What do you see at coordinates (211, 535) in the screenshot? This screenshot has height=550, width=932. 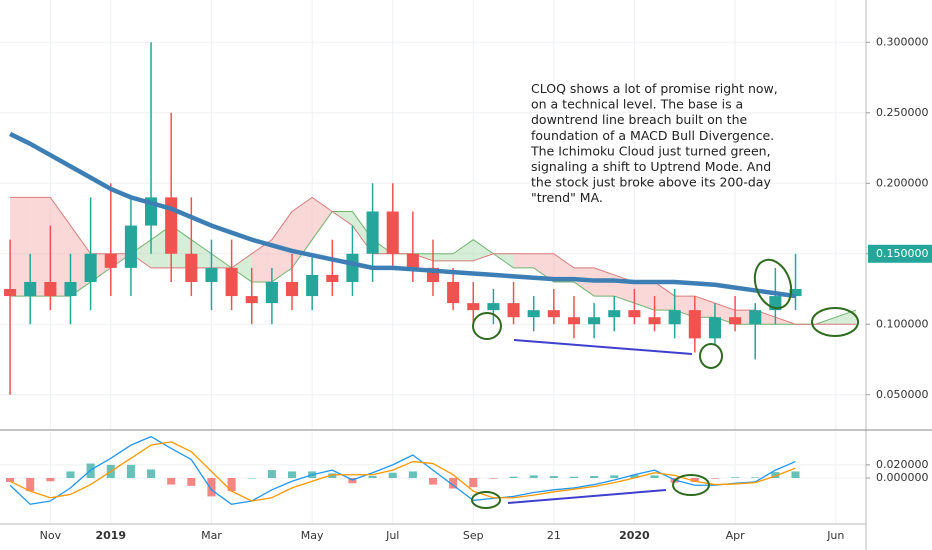 I see `x-tick-label: Mar` at bounding box center [211, 535].